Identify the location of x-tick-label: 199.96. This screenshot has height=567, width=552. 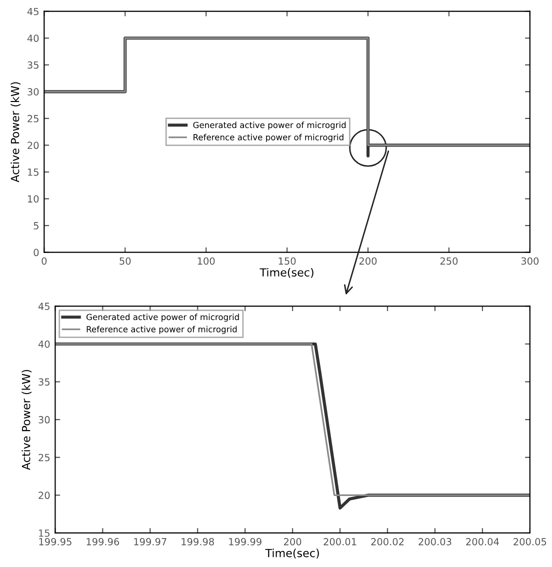
(103, 542).